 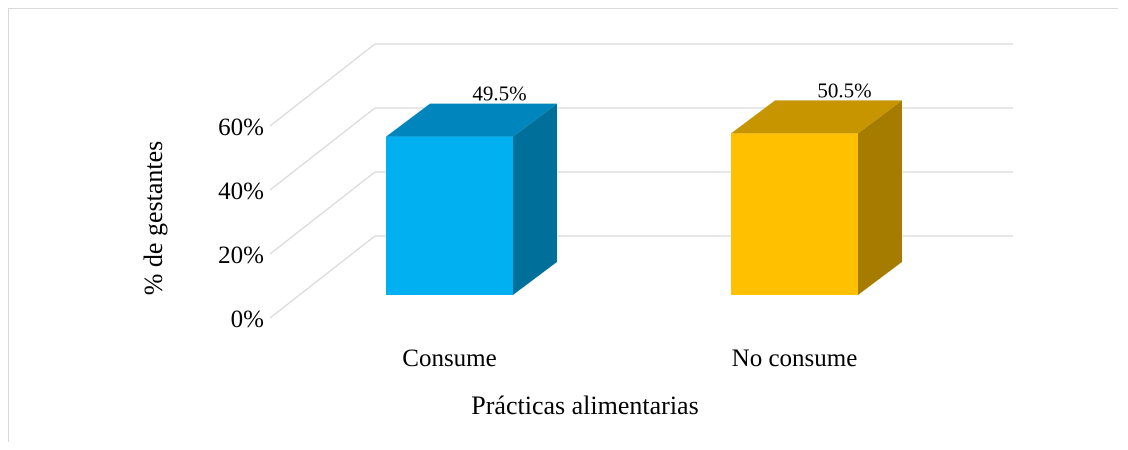 I want to click on data-labels: 49.5% 50.5%, so click(x=671, y=91).